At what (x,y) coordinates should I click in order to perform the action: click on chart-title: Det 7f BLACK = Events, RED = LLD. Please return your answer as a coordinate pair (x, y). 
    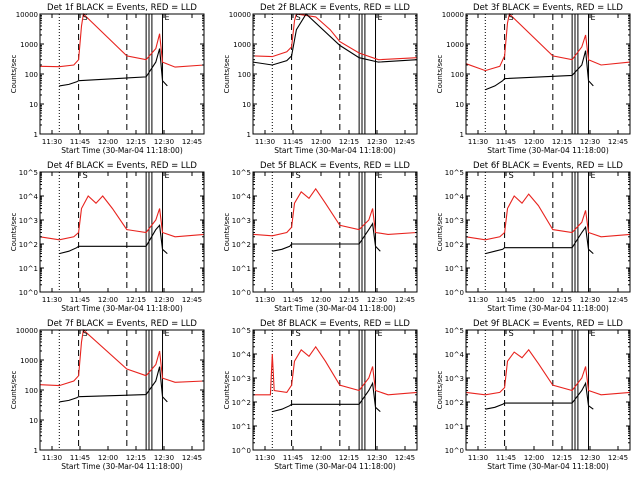
    Looking at the image, I should click on (122, 324).